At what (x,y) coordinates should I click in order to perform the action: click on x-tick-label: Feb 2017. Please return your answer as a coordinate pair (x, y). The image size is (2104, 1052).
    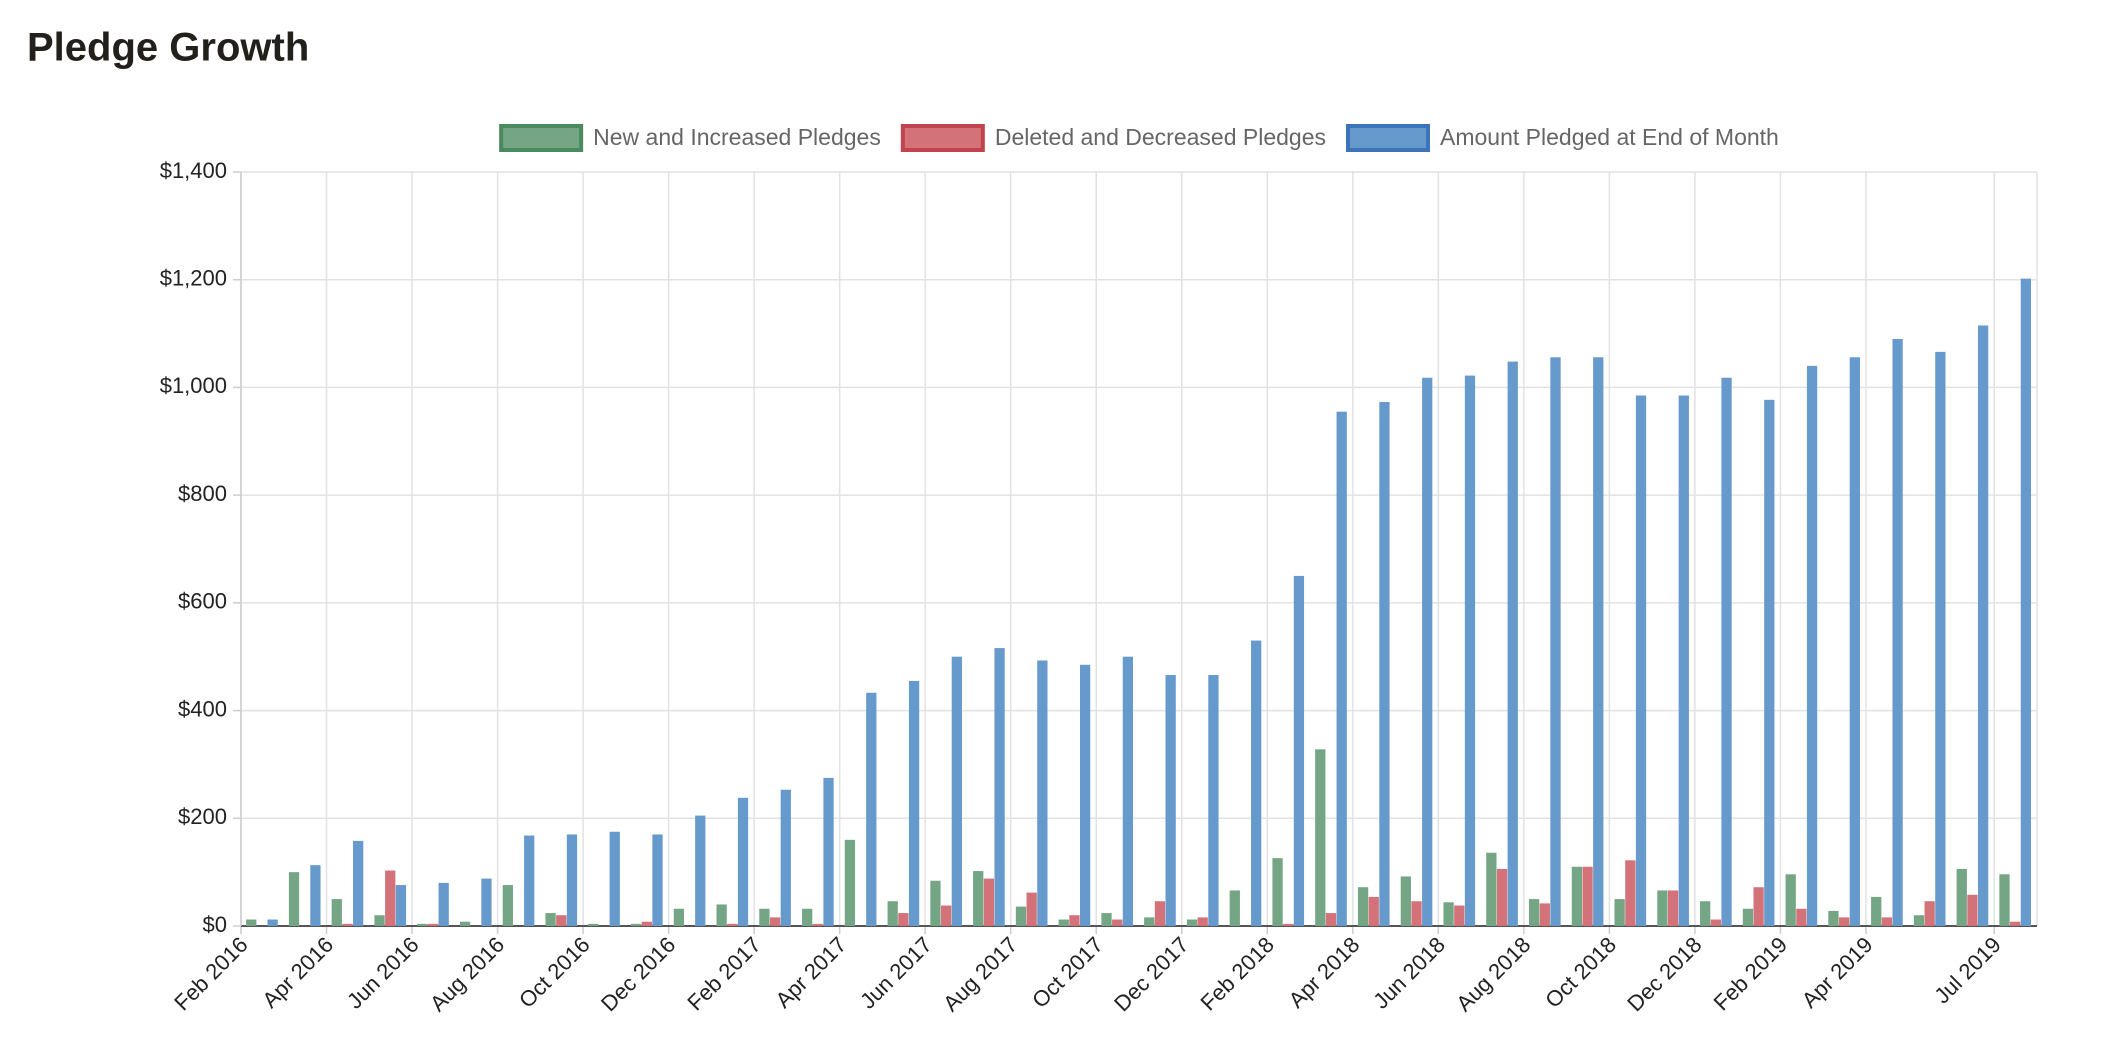
    Looking at the image, I should click on (723, 973).